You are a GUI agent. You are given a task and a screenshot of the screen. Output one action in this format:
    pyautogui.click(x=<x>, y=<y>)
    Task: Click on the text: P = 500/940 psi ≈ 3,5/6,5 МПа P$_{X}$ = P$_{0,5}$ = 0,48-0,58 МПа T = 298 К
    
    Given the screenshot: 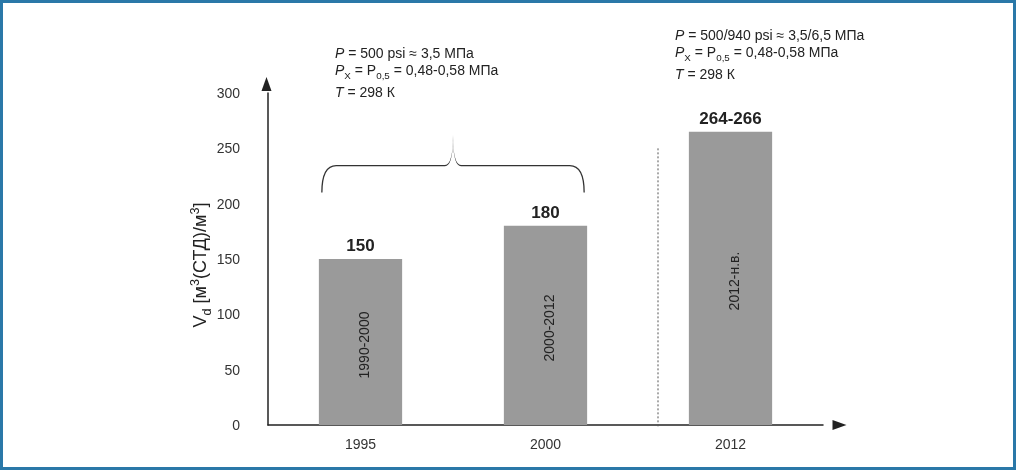 What is the action you would take?
    pyautogui.click(x=770, y=54)
    